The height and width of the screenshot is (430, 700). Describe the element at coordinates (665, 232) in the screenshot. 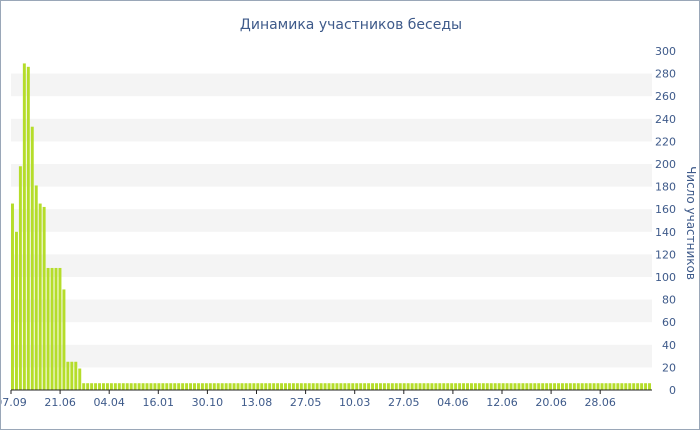

I see `y-tick-label: 140` at that location.